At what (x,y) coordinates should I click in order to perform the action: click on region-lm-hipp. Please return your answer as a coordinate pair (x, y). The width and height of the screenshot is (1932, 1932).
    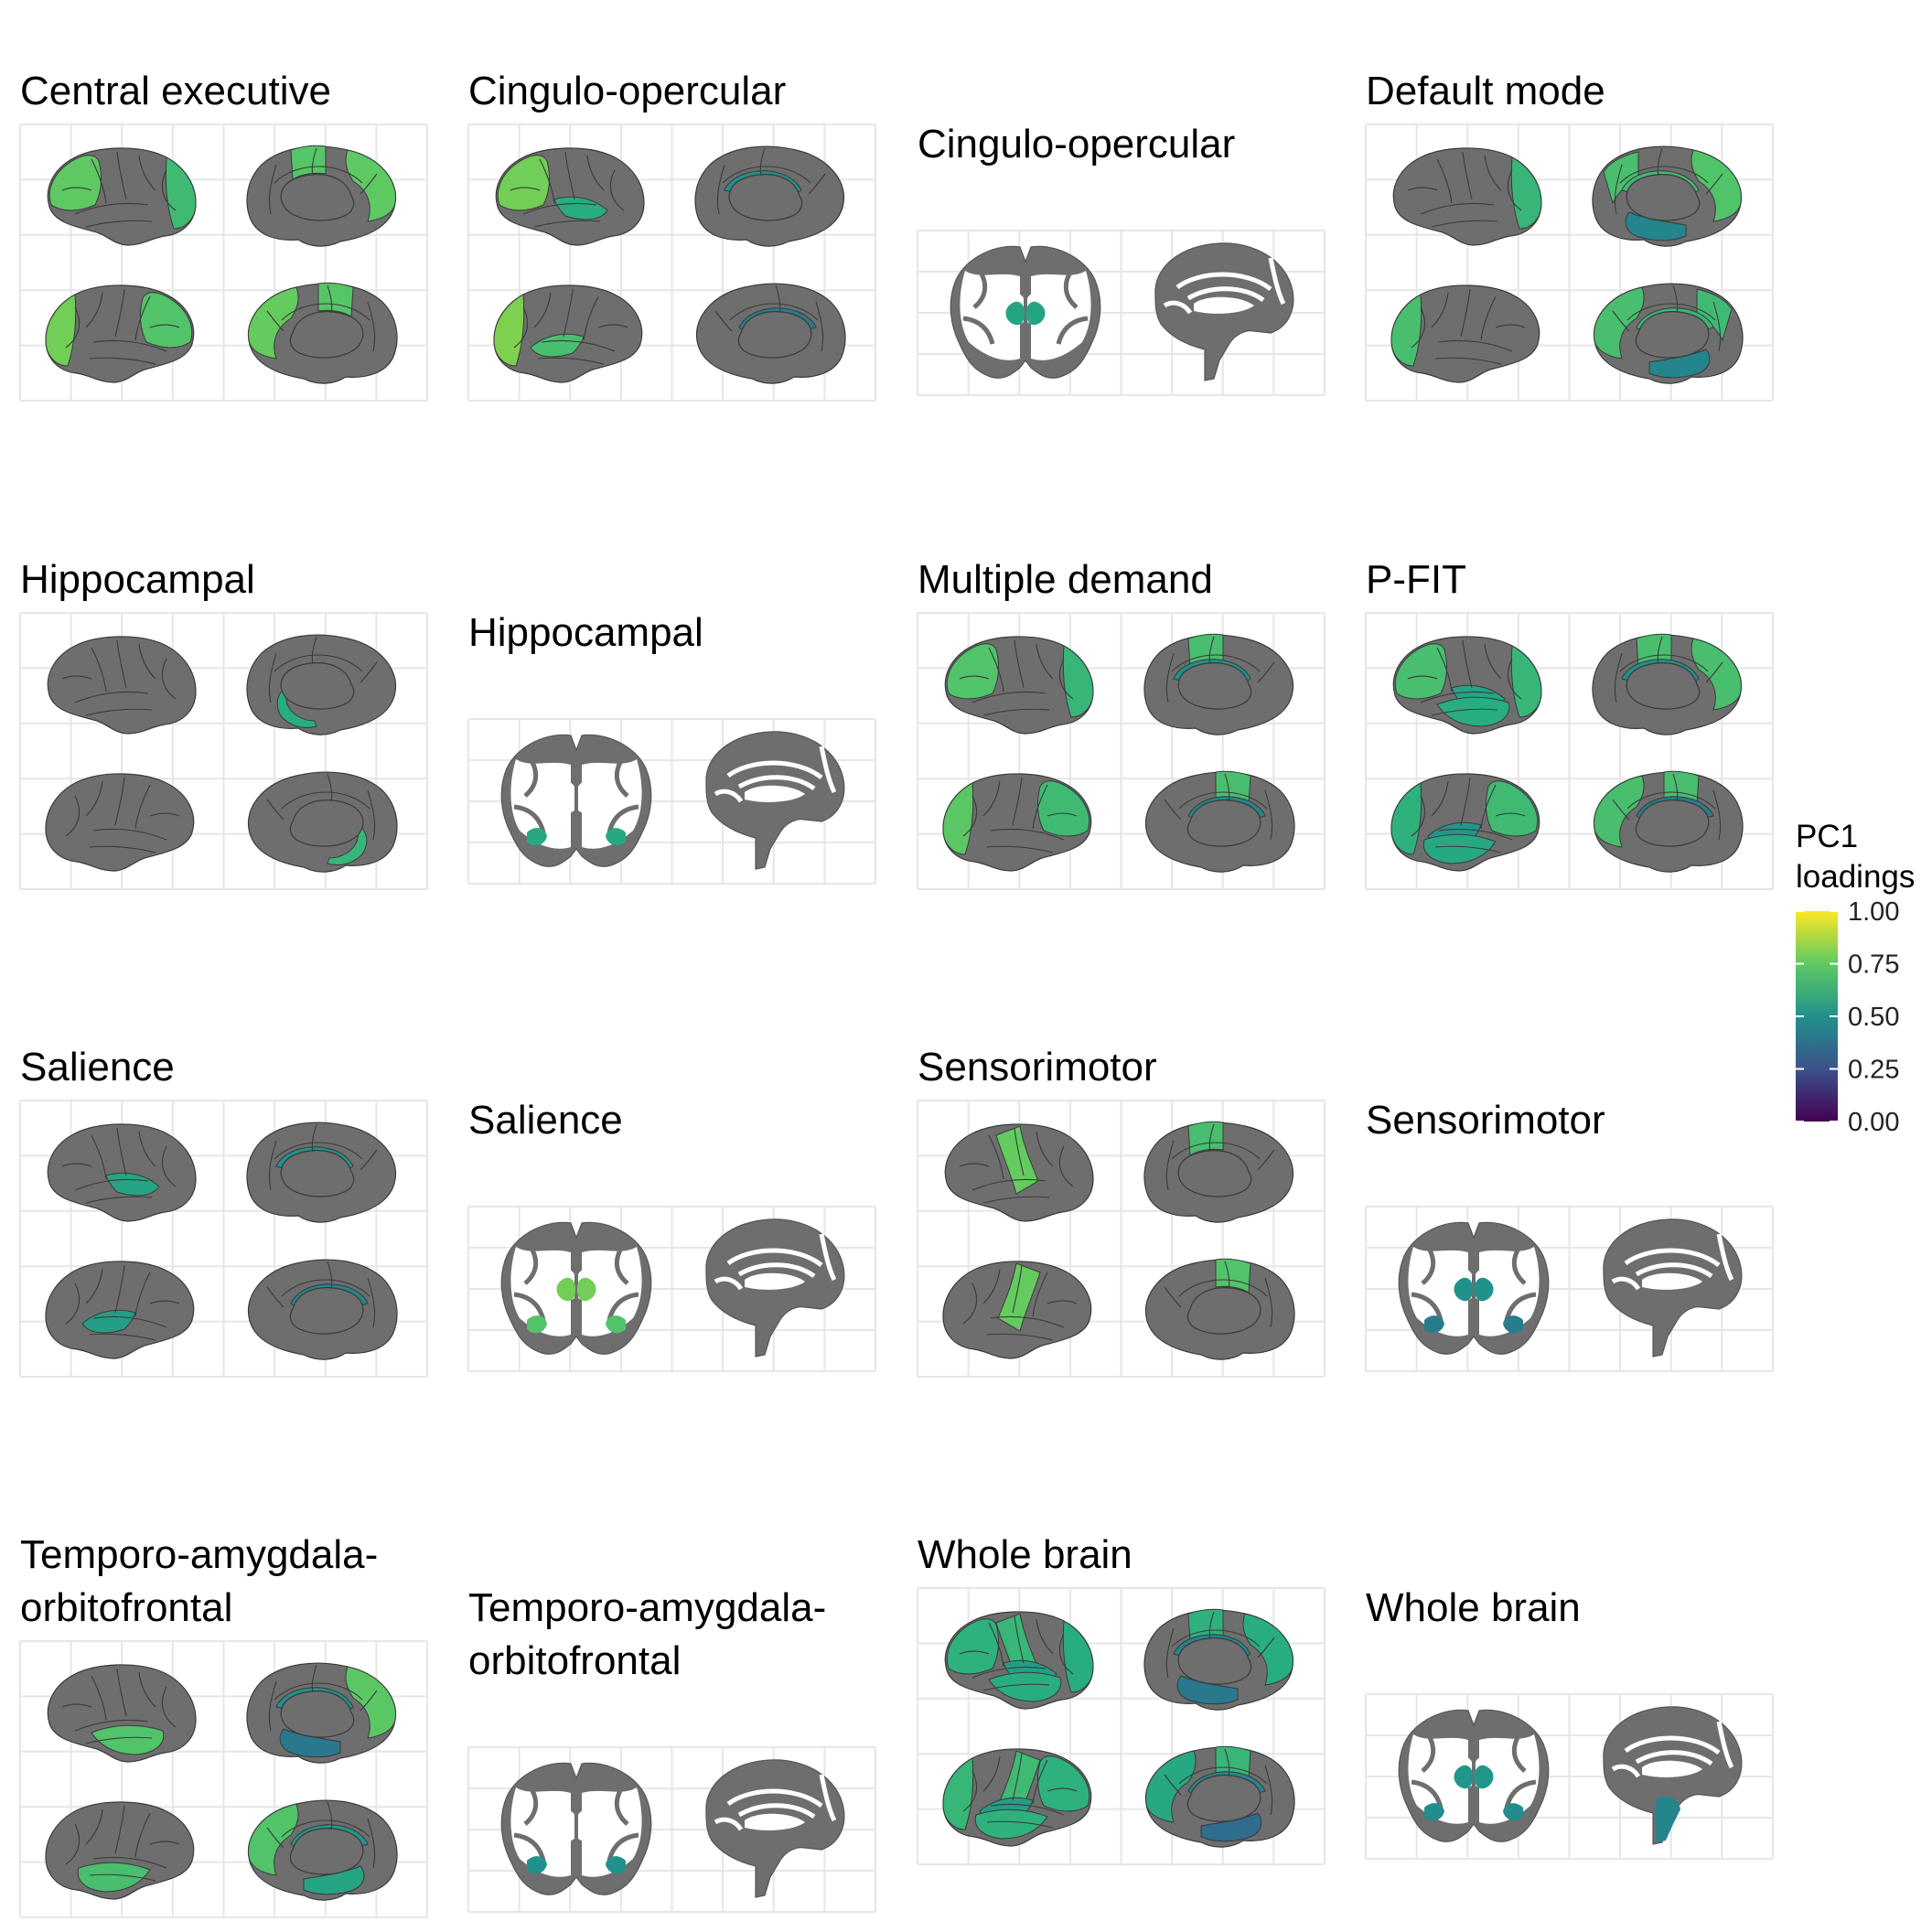
    Looking at the image, I should click on (297, 706).